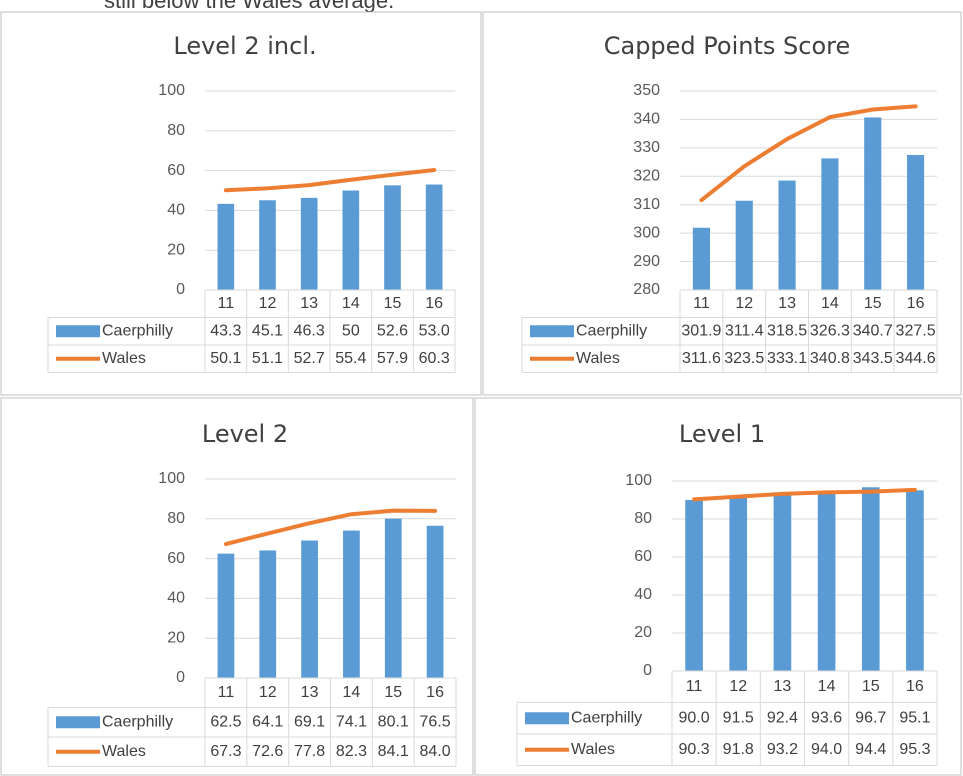 The height and width of the screenshot is (776, 963). I want to click on table-value: 311.4, so click(744, 330).